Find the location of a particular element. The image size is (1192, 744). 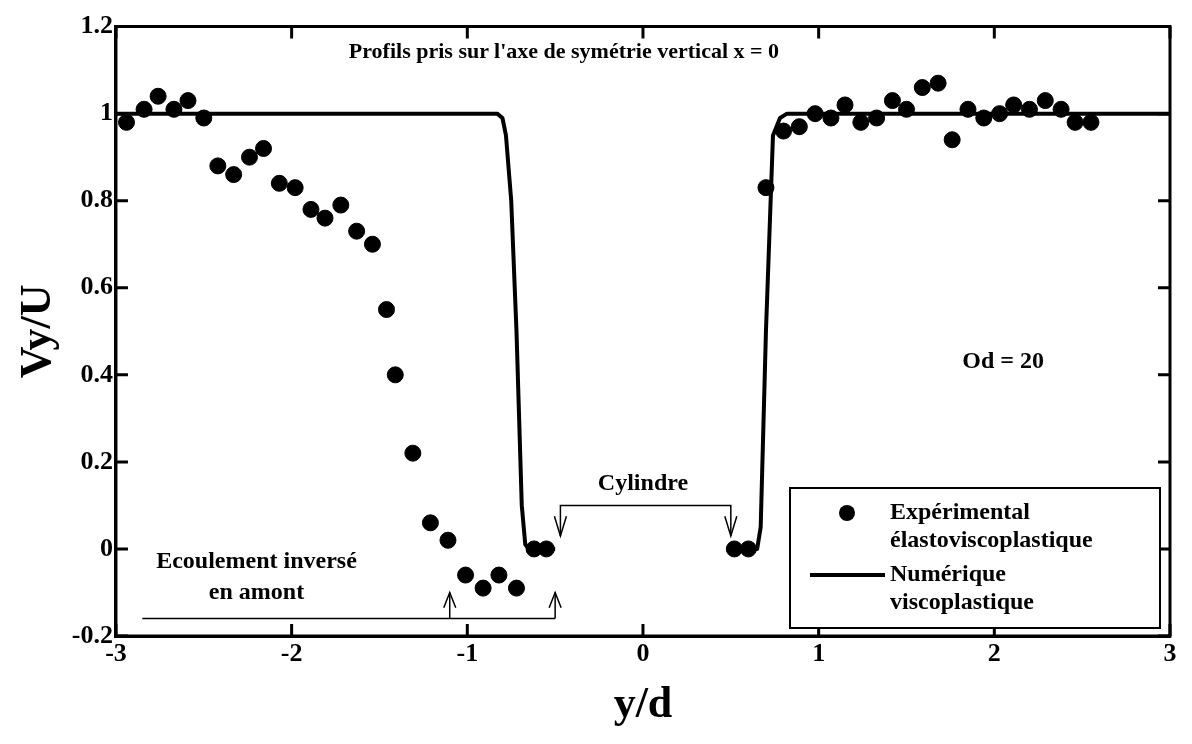

x-tick-label: -2 is located at coordinates (291, 653).